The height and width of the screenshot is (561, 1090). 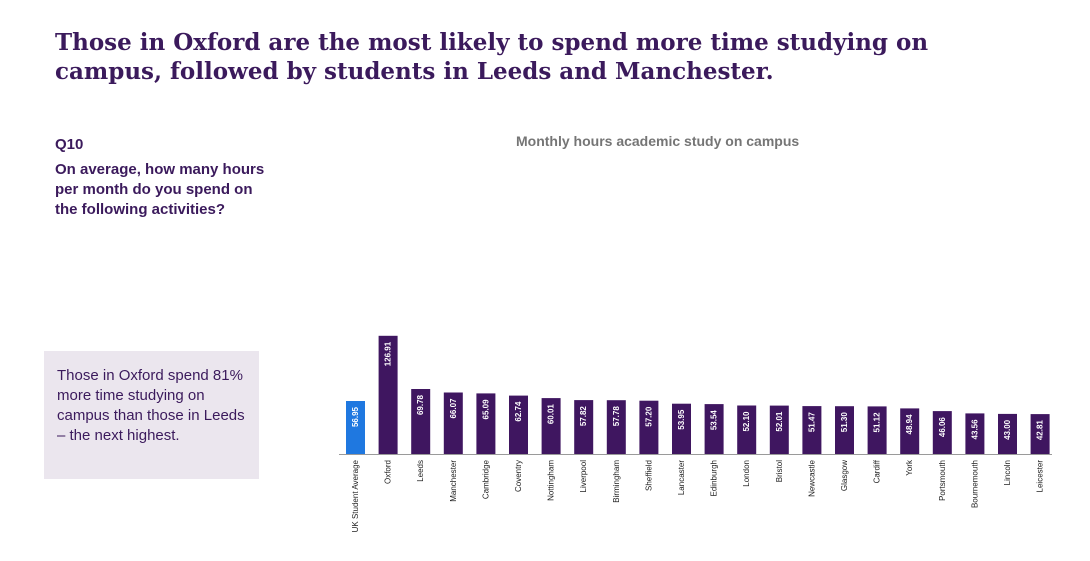 What do you see at coordinates (420, 404) in the screenshot?
I see `data-label: 69.78` at bounding box center [420, 404].